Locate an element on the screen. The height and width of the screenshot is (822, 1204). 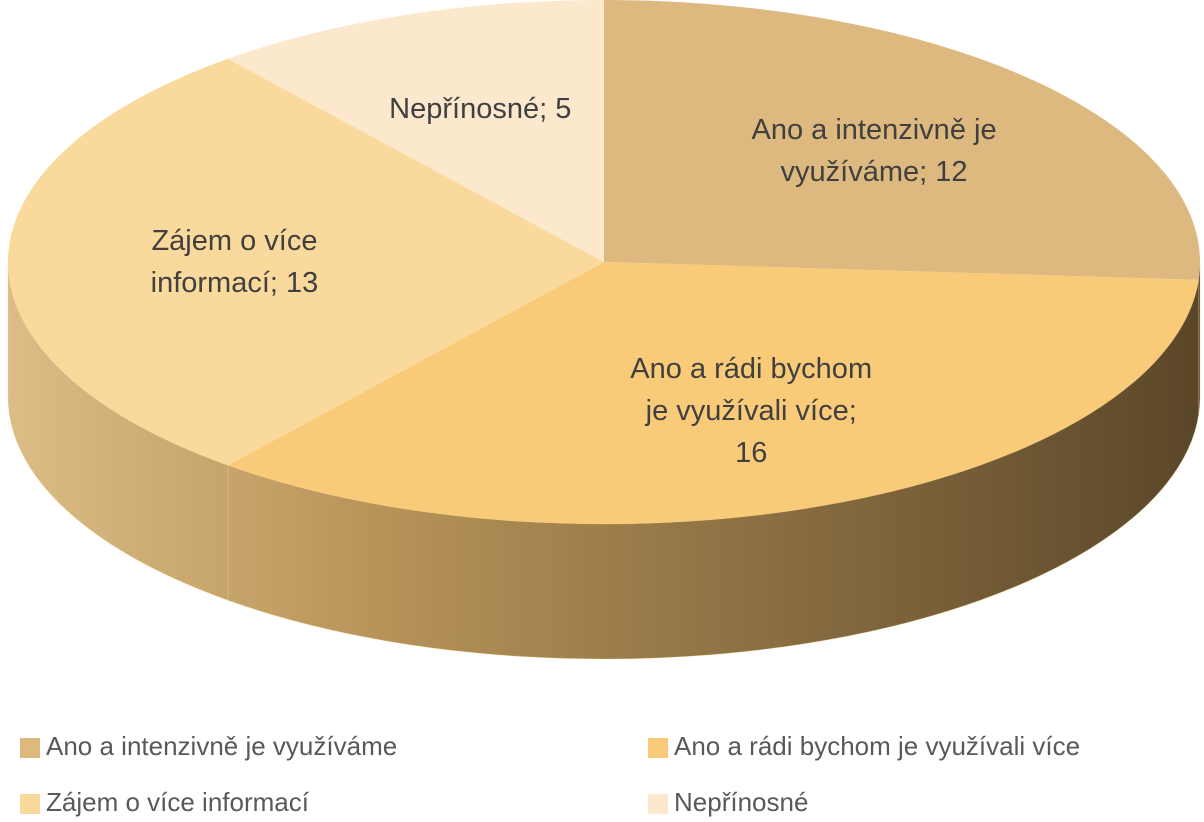
data-label-wrap: Nepřínosné; 5 is located at coordinates (480, 109).